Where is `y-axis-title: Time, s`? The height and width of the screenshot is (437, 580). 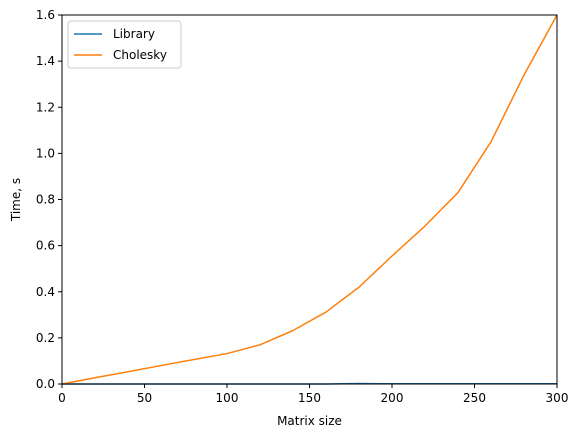 y-axis-title: Time, s is located at coordinates (16, 200).